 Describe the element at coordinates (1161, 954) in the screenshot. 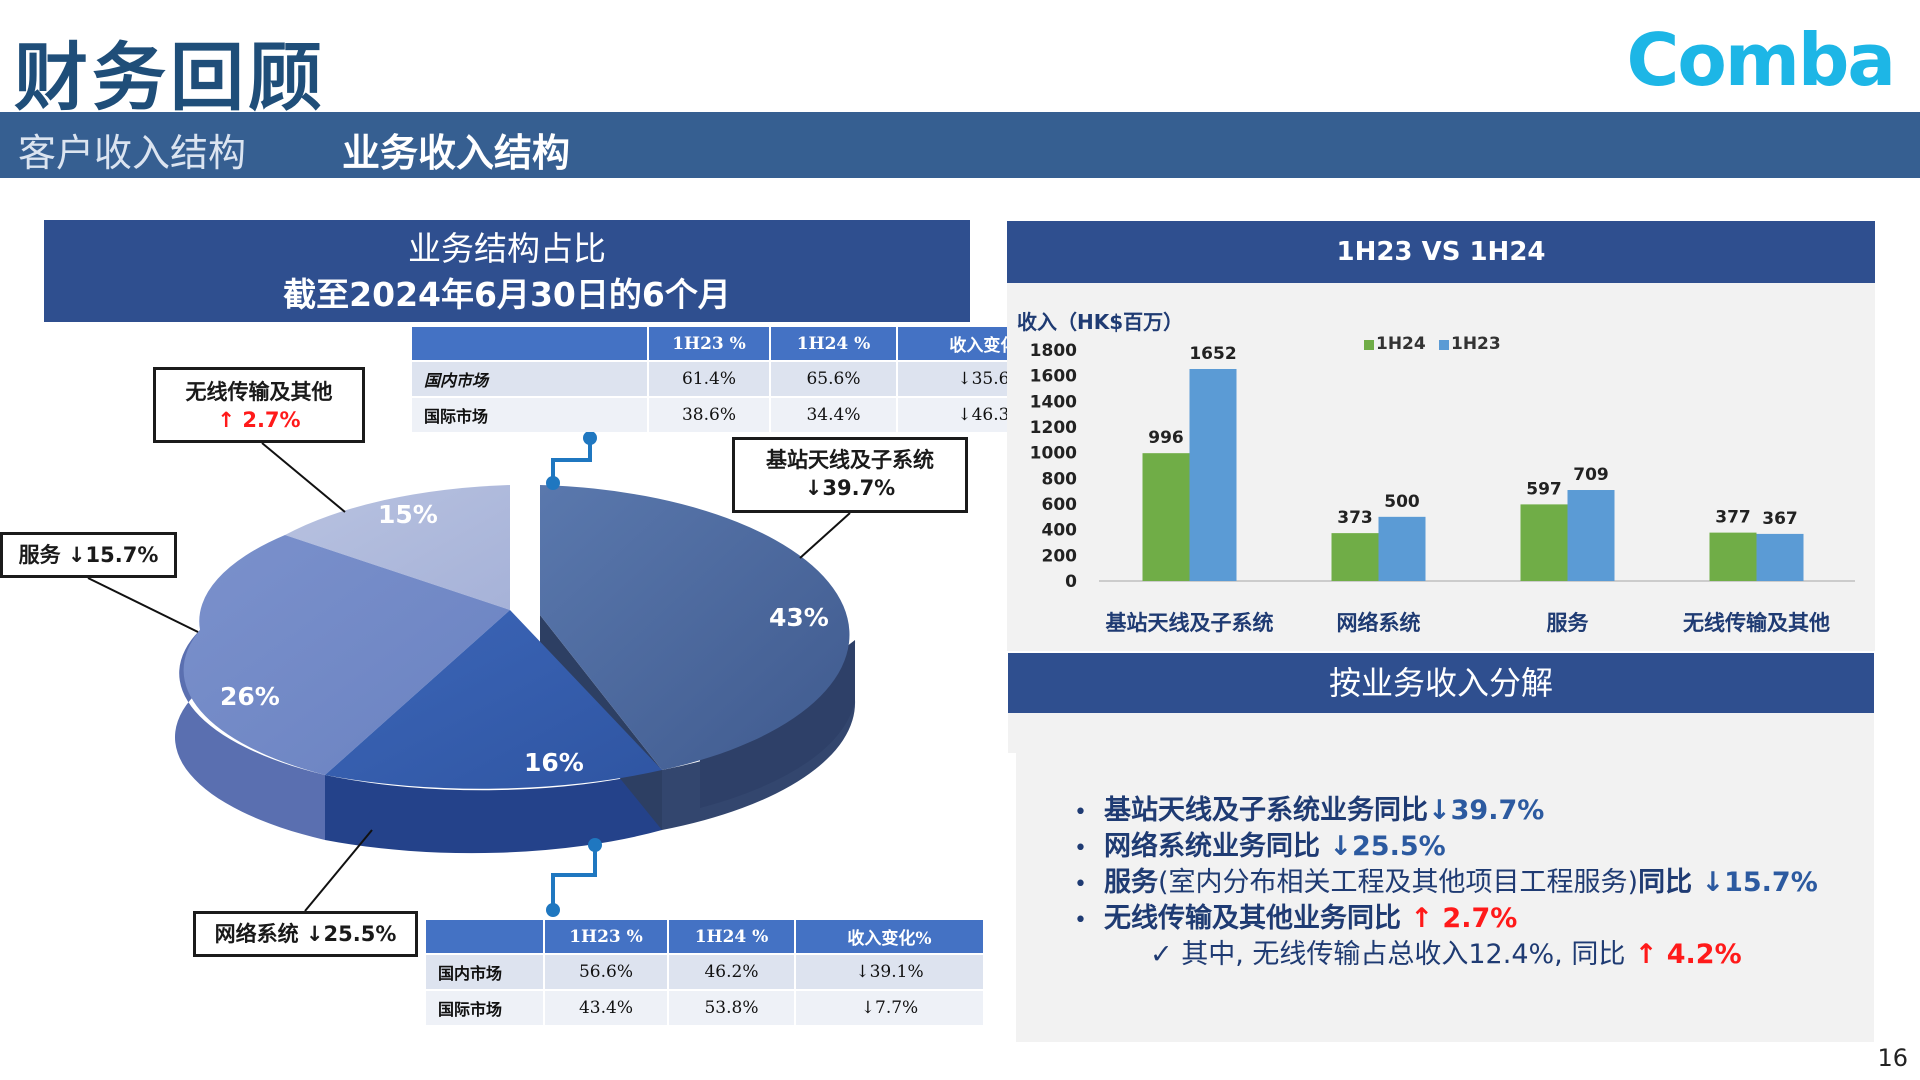

I see `checkmark-icon: ✓` at that location.